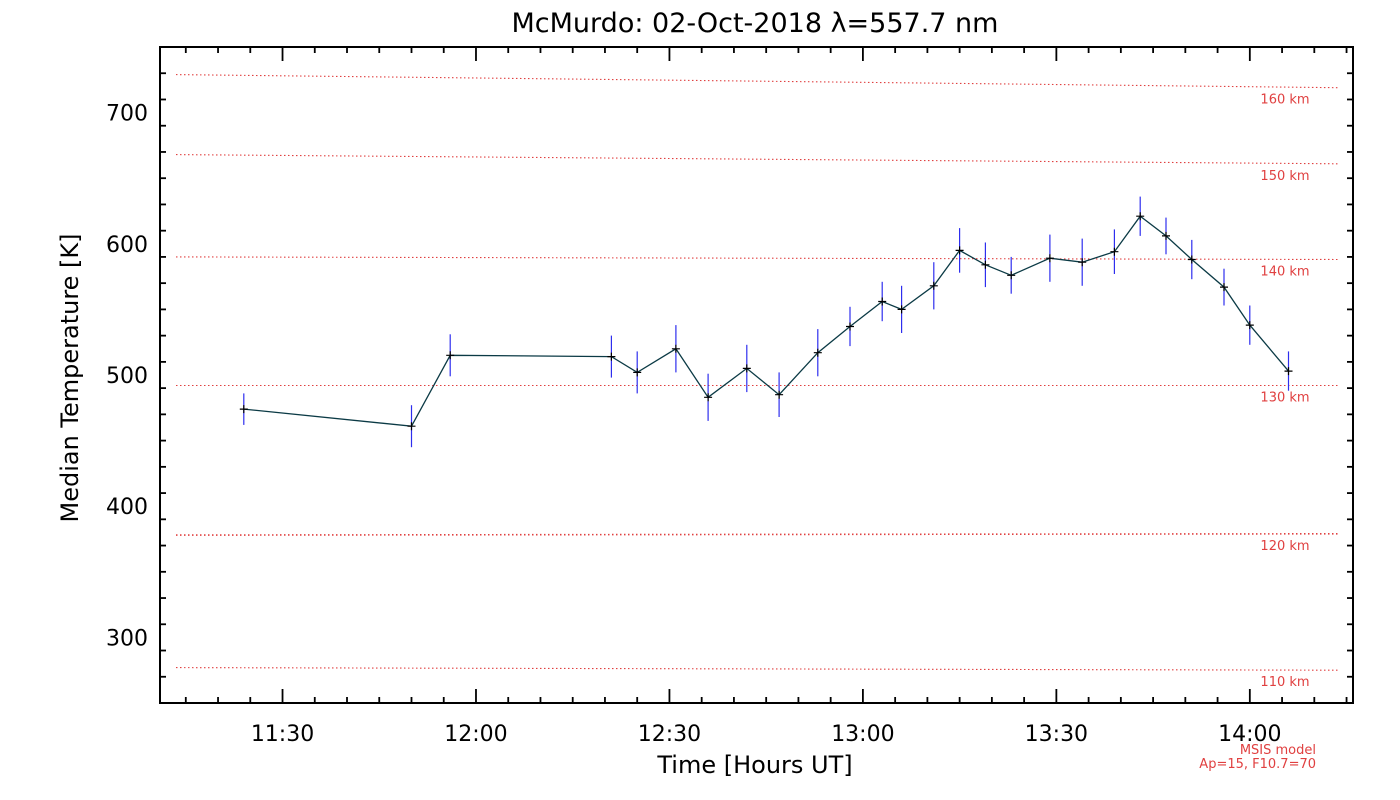  What do you see at coordinates (1284, 272) in the screenshot?
I see `reference-label: 140 km` at bounding box center [1284, 272].